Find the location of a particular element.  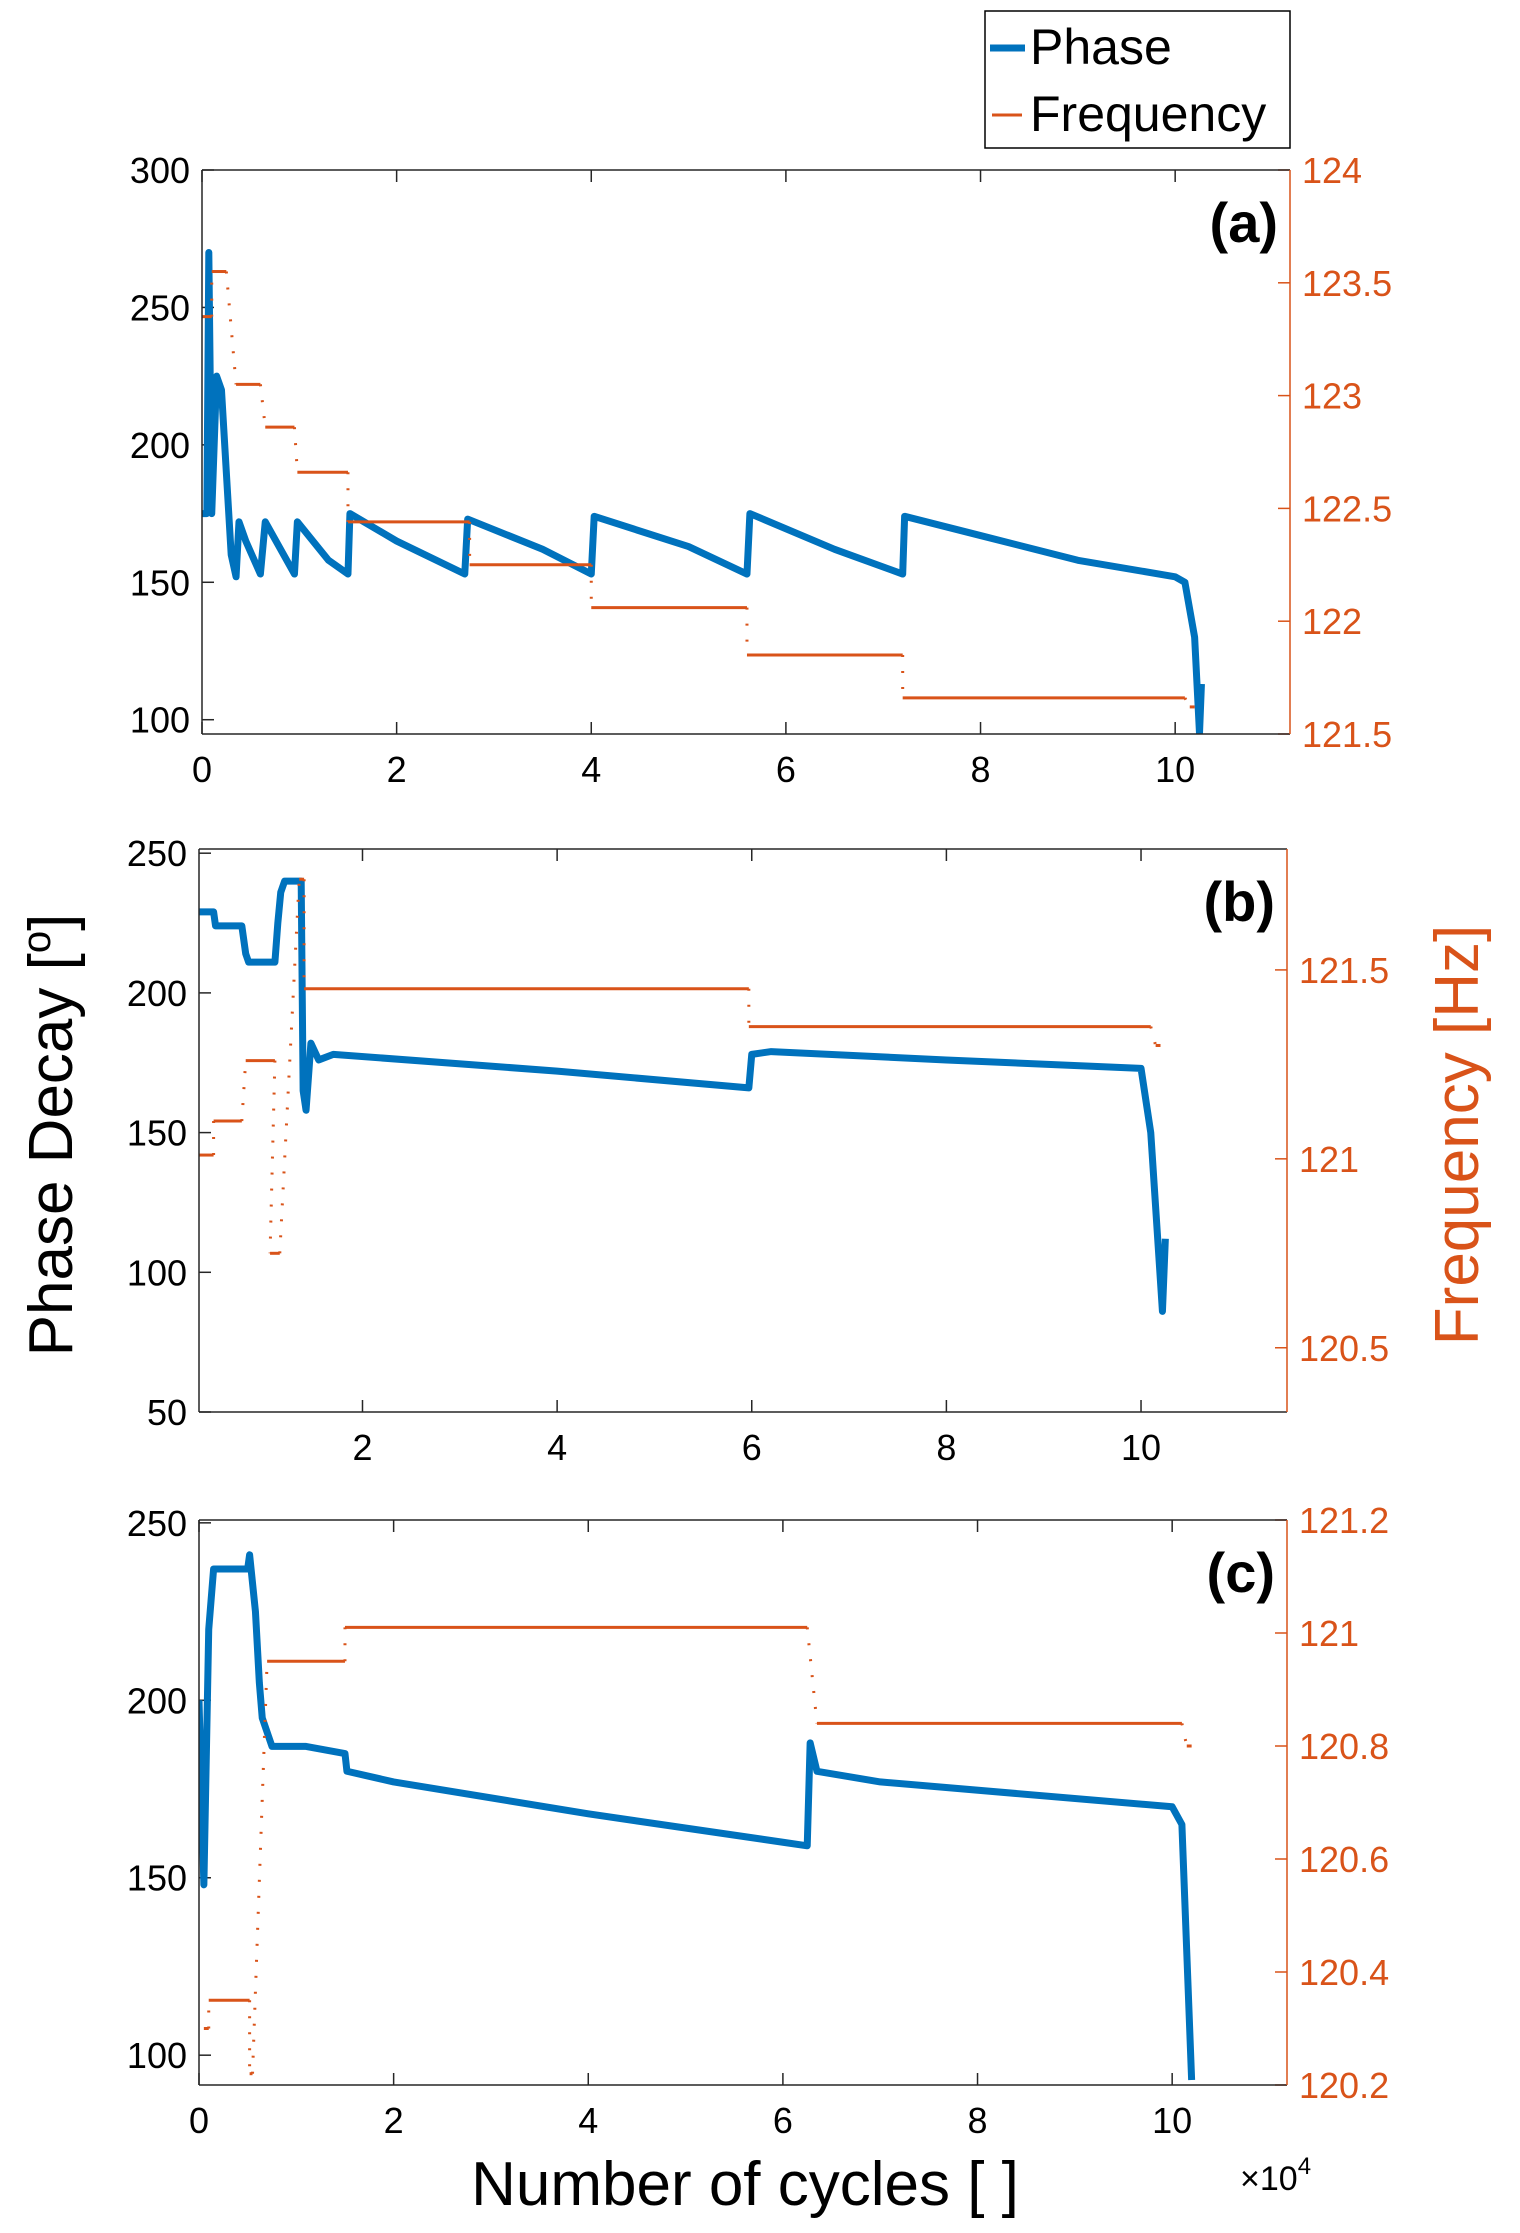

y-axis-label-degree: o is located at coordinates (37, 942).